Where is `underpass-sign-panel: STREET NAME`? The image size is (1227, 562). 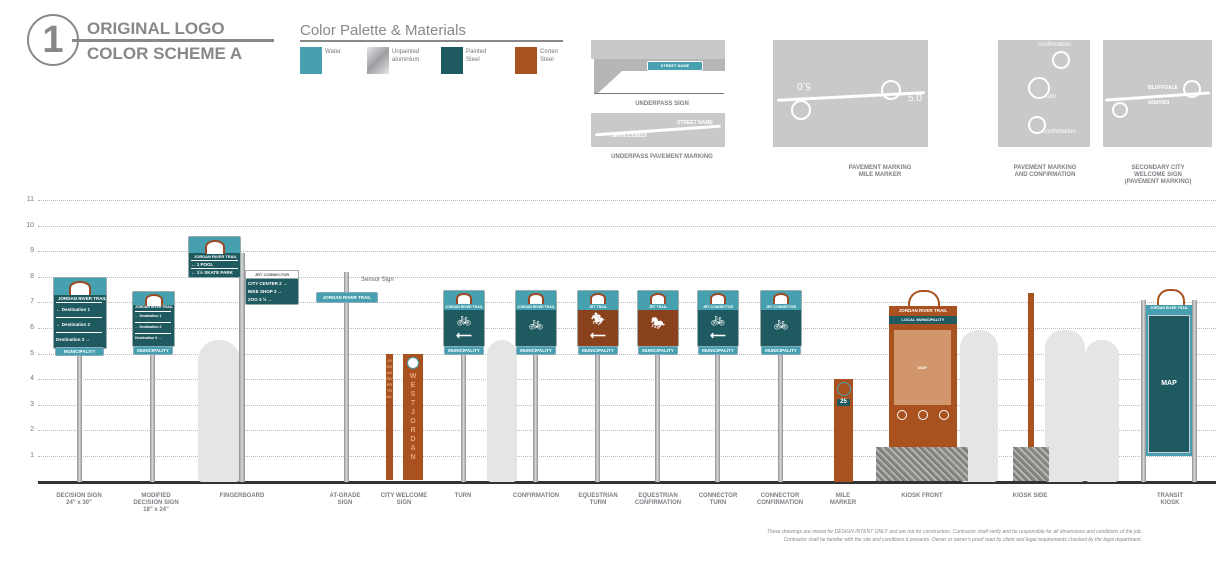 underpass-sign-panel: STREET NAME is located at coordinates (658, 69).